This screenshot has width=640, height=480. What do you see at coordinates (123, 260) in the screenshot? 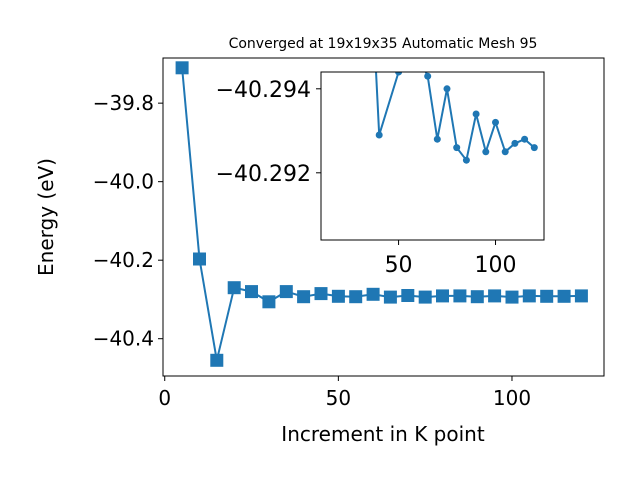
I see `y-tick-label: −40.2` at bounding box center [123, 260].